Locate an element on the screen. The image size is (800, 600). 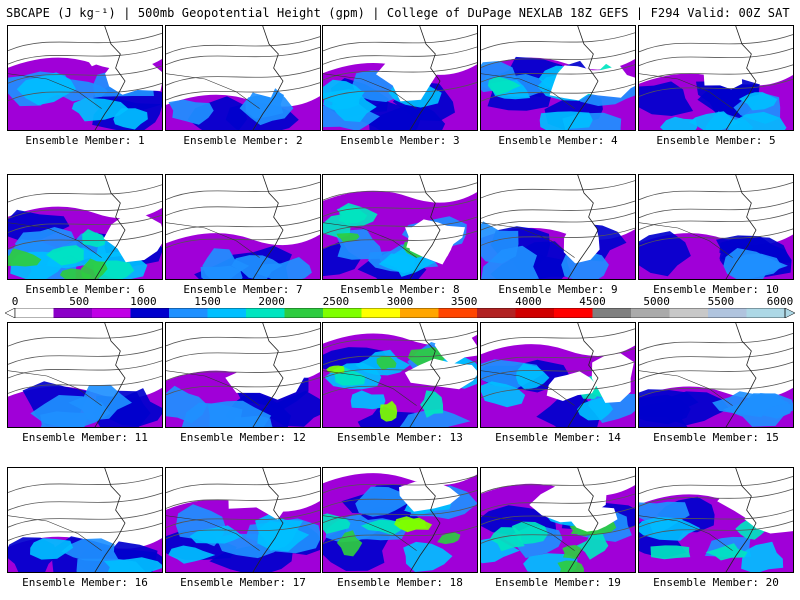
colorbar-left-arrow is located at coordinates (10, 313).